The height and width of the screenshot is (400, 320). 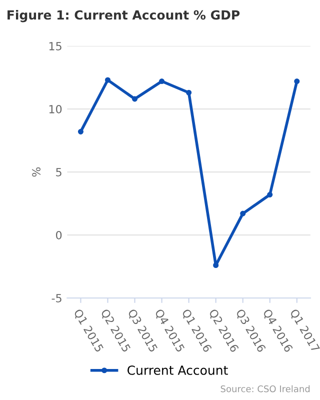 I want to click on y-tick-label: 10, so click(x=55, y=109).